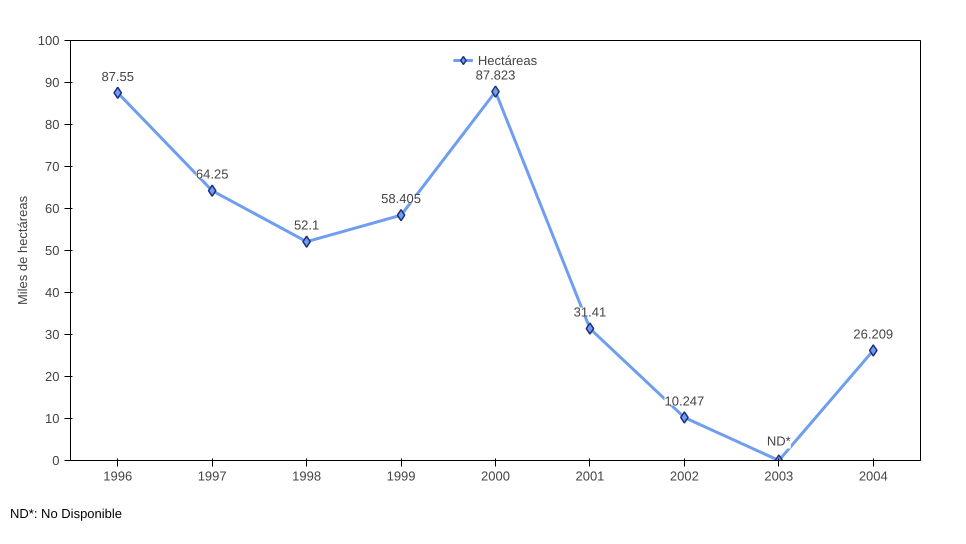 The width and height of the screenshot is (966, 544). What do you see at coordinates (590, 312) in the screenshot?
I see `data-label: 31.41` at bounding box center [590, 312].